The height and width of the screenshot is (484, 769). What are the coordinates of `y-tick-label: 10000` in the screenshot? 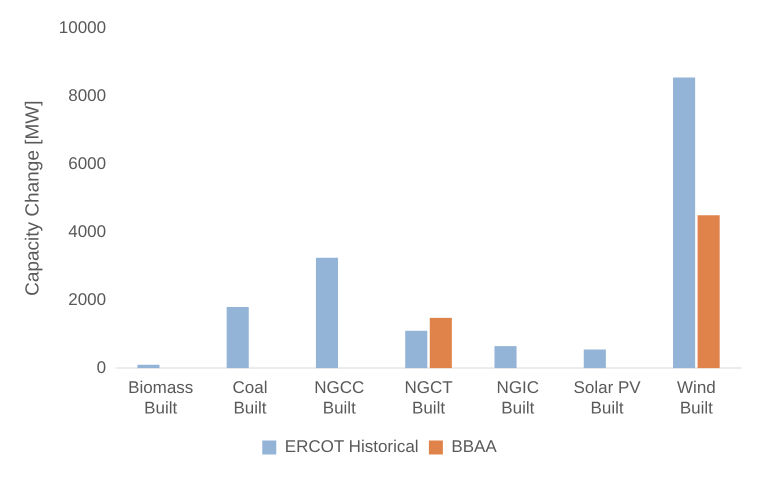 It's located at (82, 27).